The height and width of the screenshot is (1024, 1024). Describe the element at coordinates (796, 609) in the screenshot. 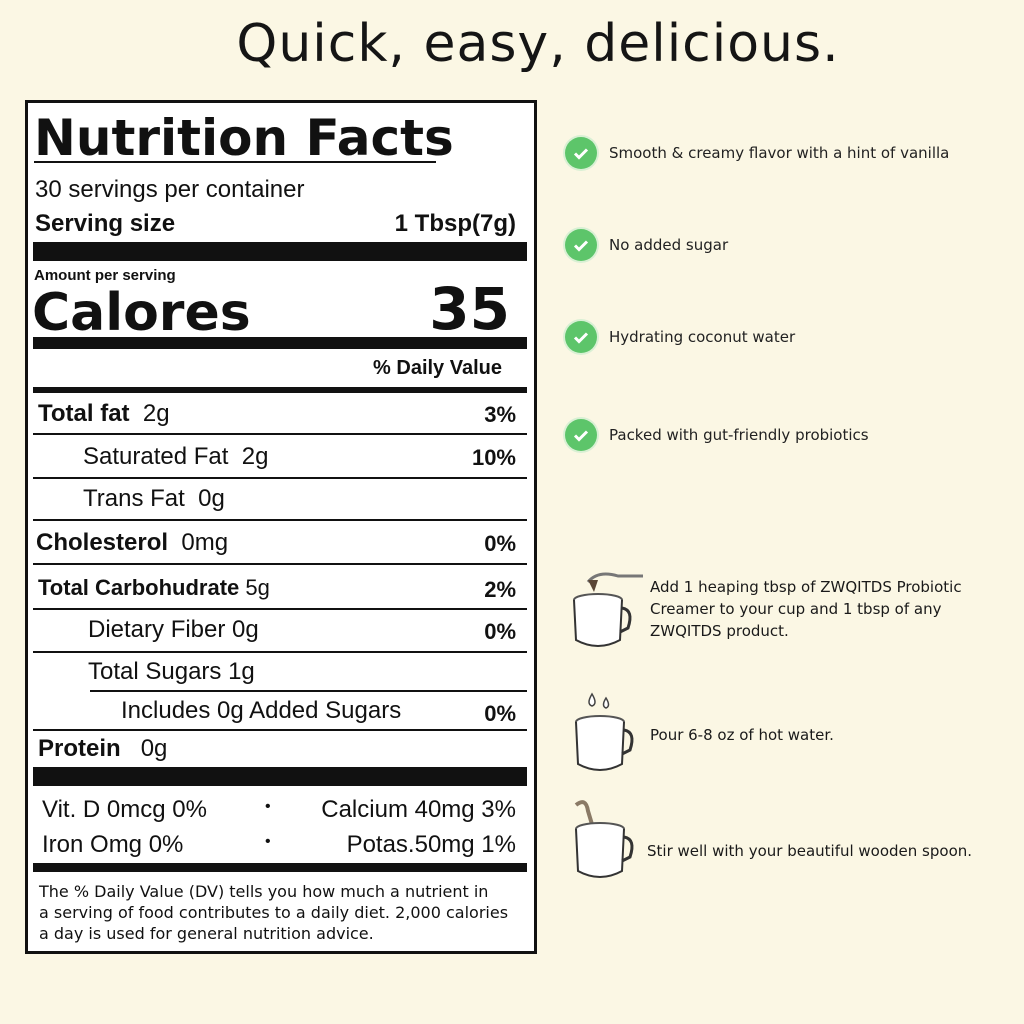

I see `step-text: Creamer to your cup and 1 tbsp of any` at that location.